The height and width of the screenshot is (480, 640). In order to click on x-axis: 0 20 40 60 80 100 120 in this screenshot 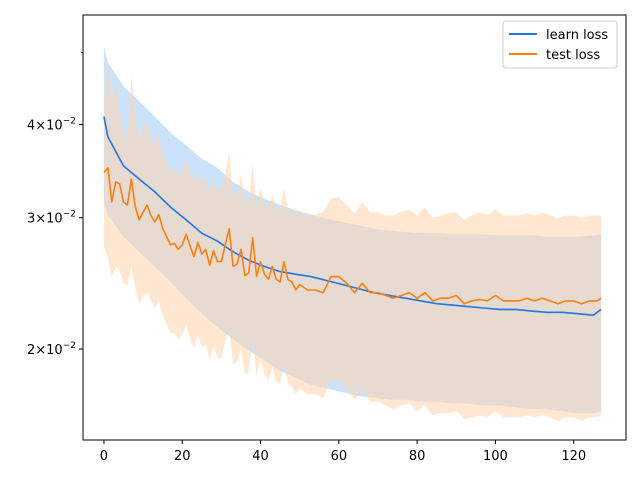, I will do `click(343, 452)`.